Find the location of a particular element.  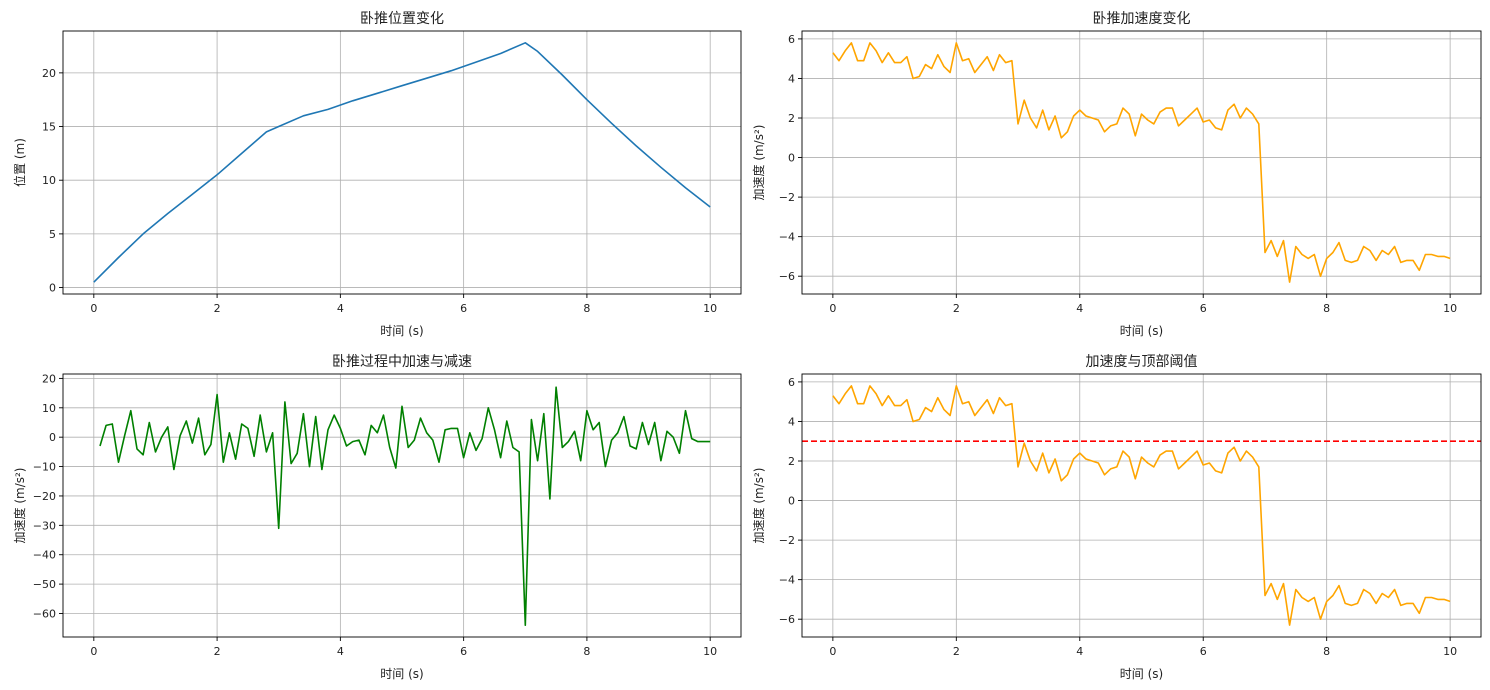

y-tick-label: 15 is located at coordinates (49, 127).